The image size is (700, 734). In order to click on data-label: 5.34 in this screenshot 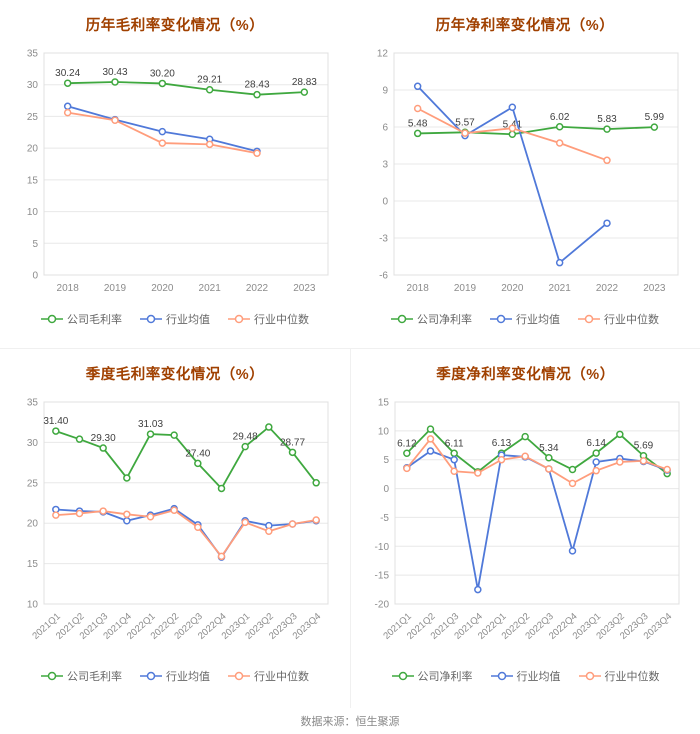, I will do `click(549, 448)`.